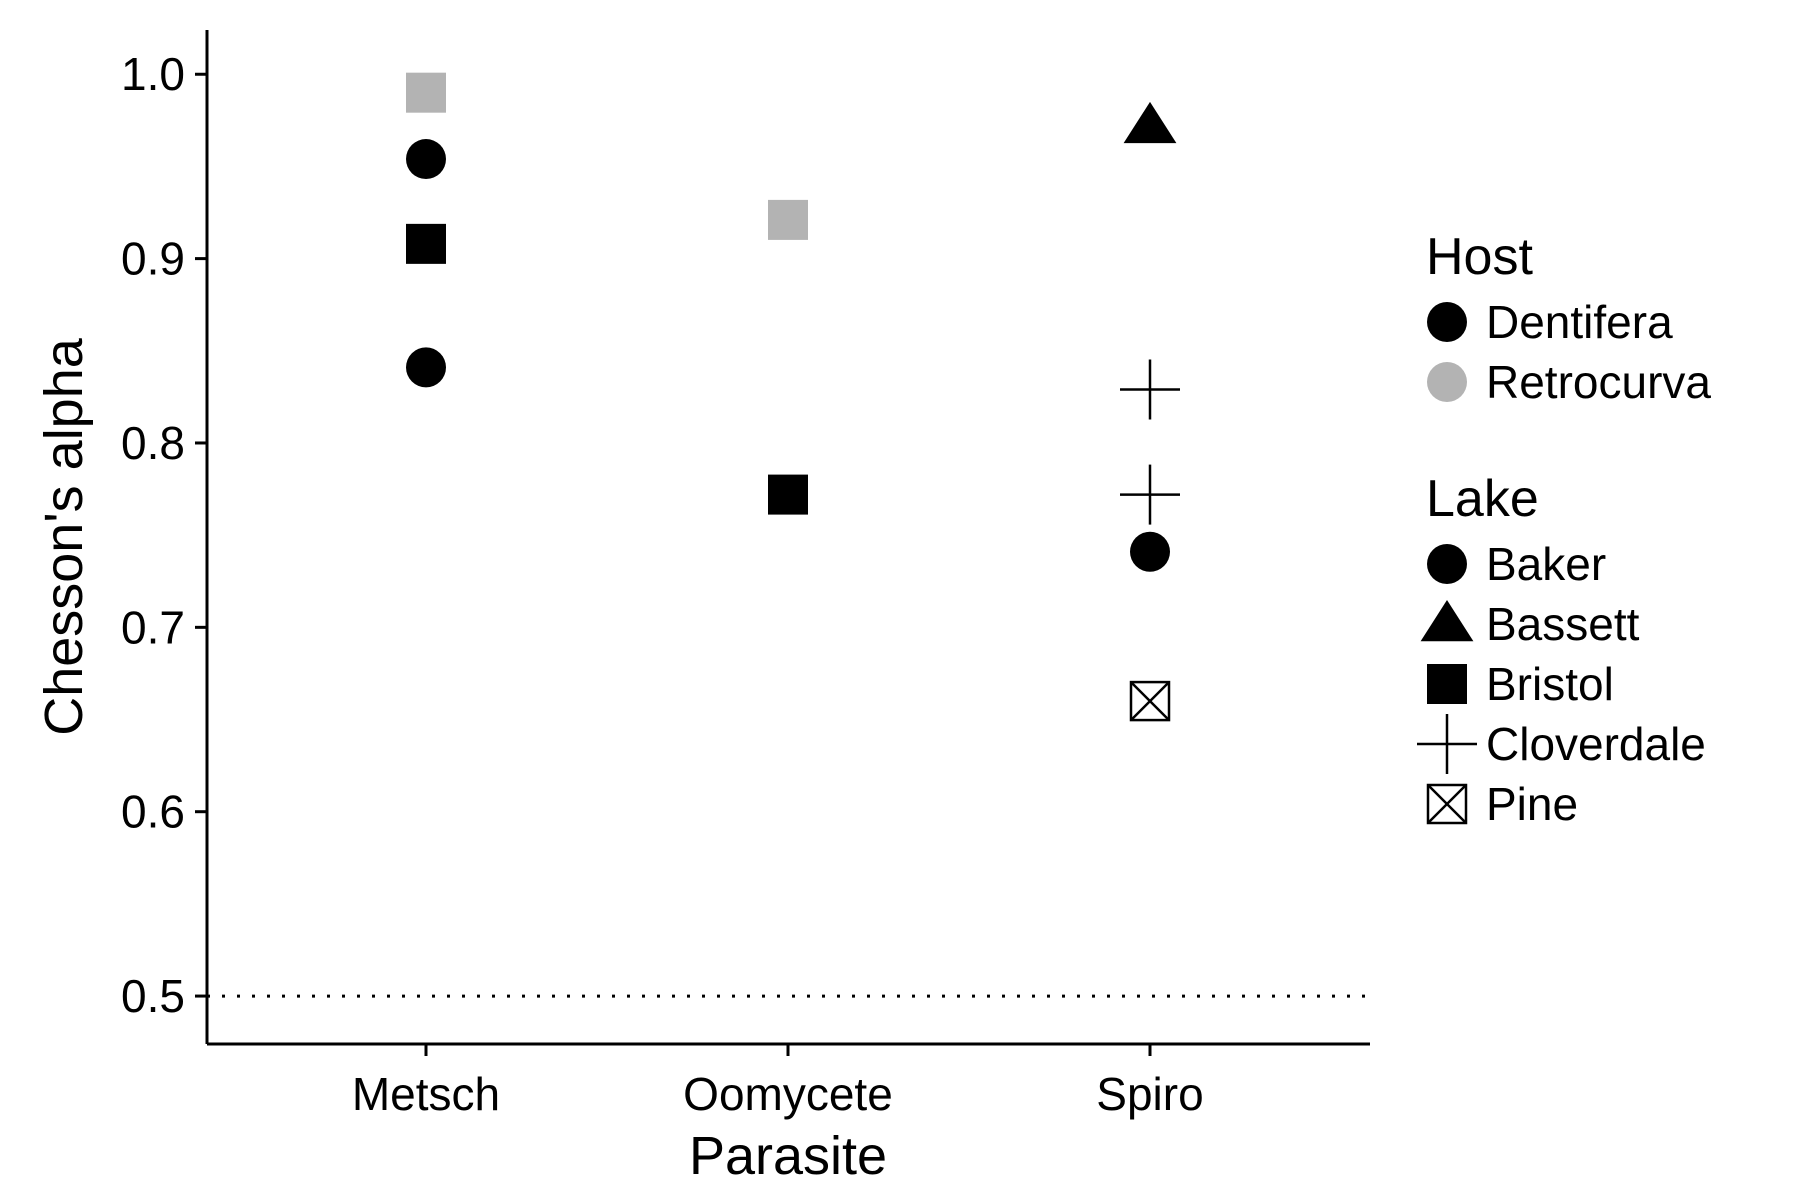 This screenshot has height=1200, width=1800. I want to click on y-axis-ticks: 0.5 0.6 0.7 0.8 0.9 1.0, so click(164, 535).